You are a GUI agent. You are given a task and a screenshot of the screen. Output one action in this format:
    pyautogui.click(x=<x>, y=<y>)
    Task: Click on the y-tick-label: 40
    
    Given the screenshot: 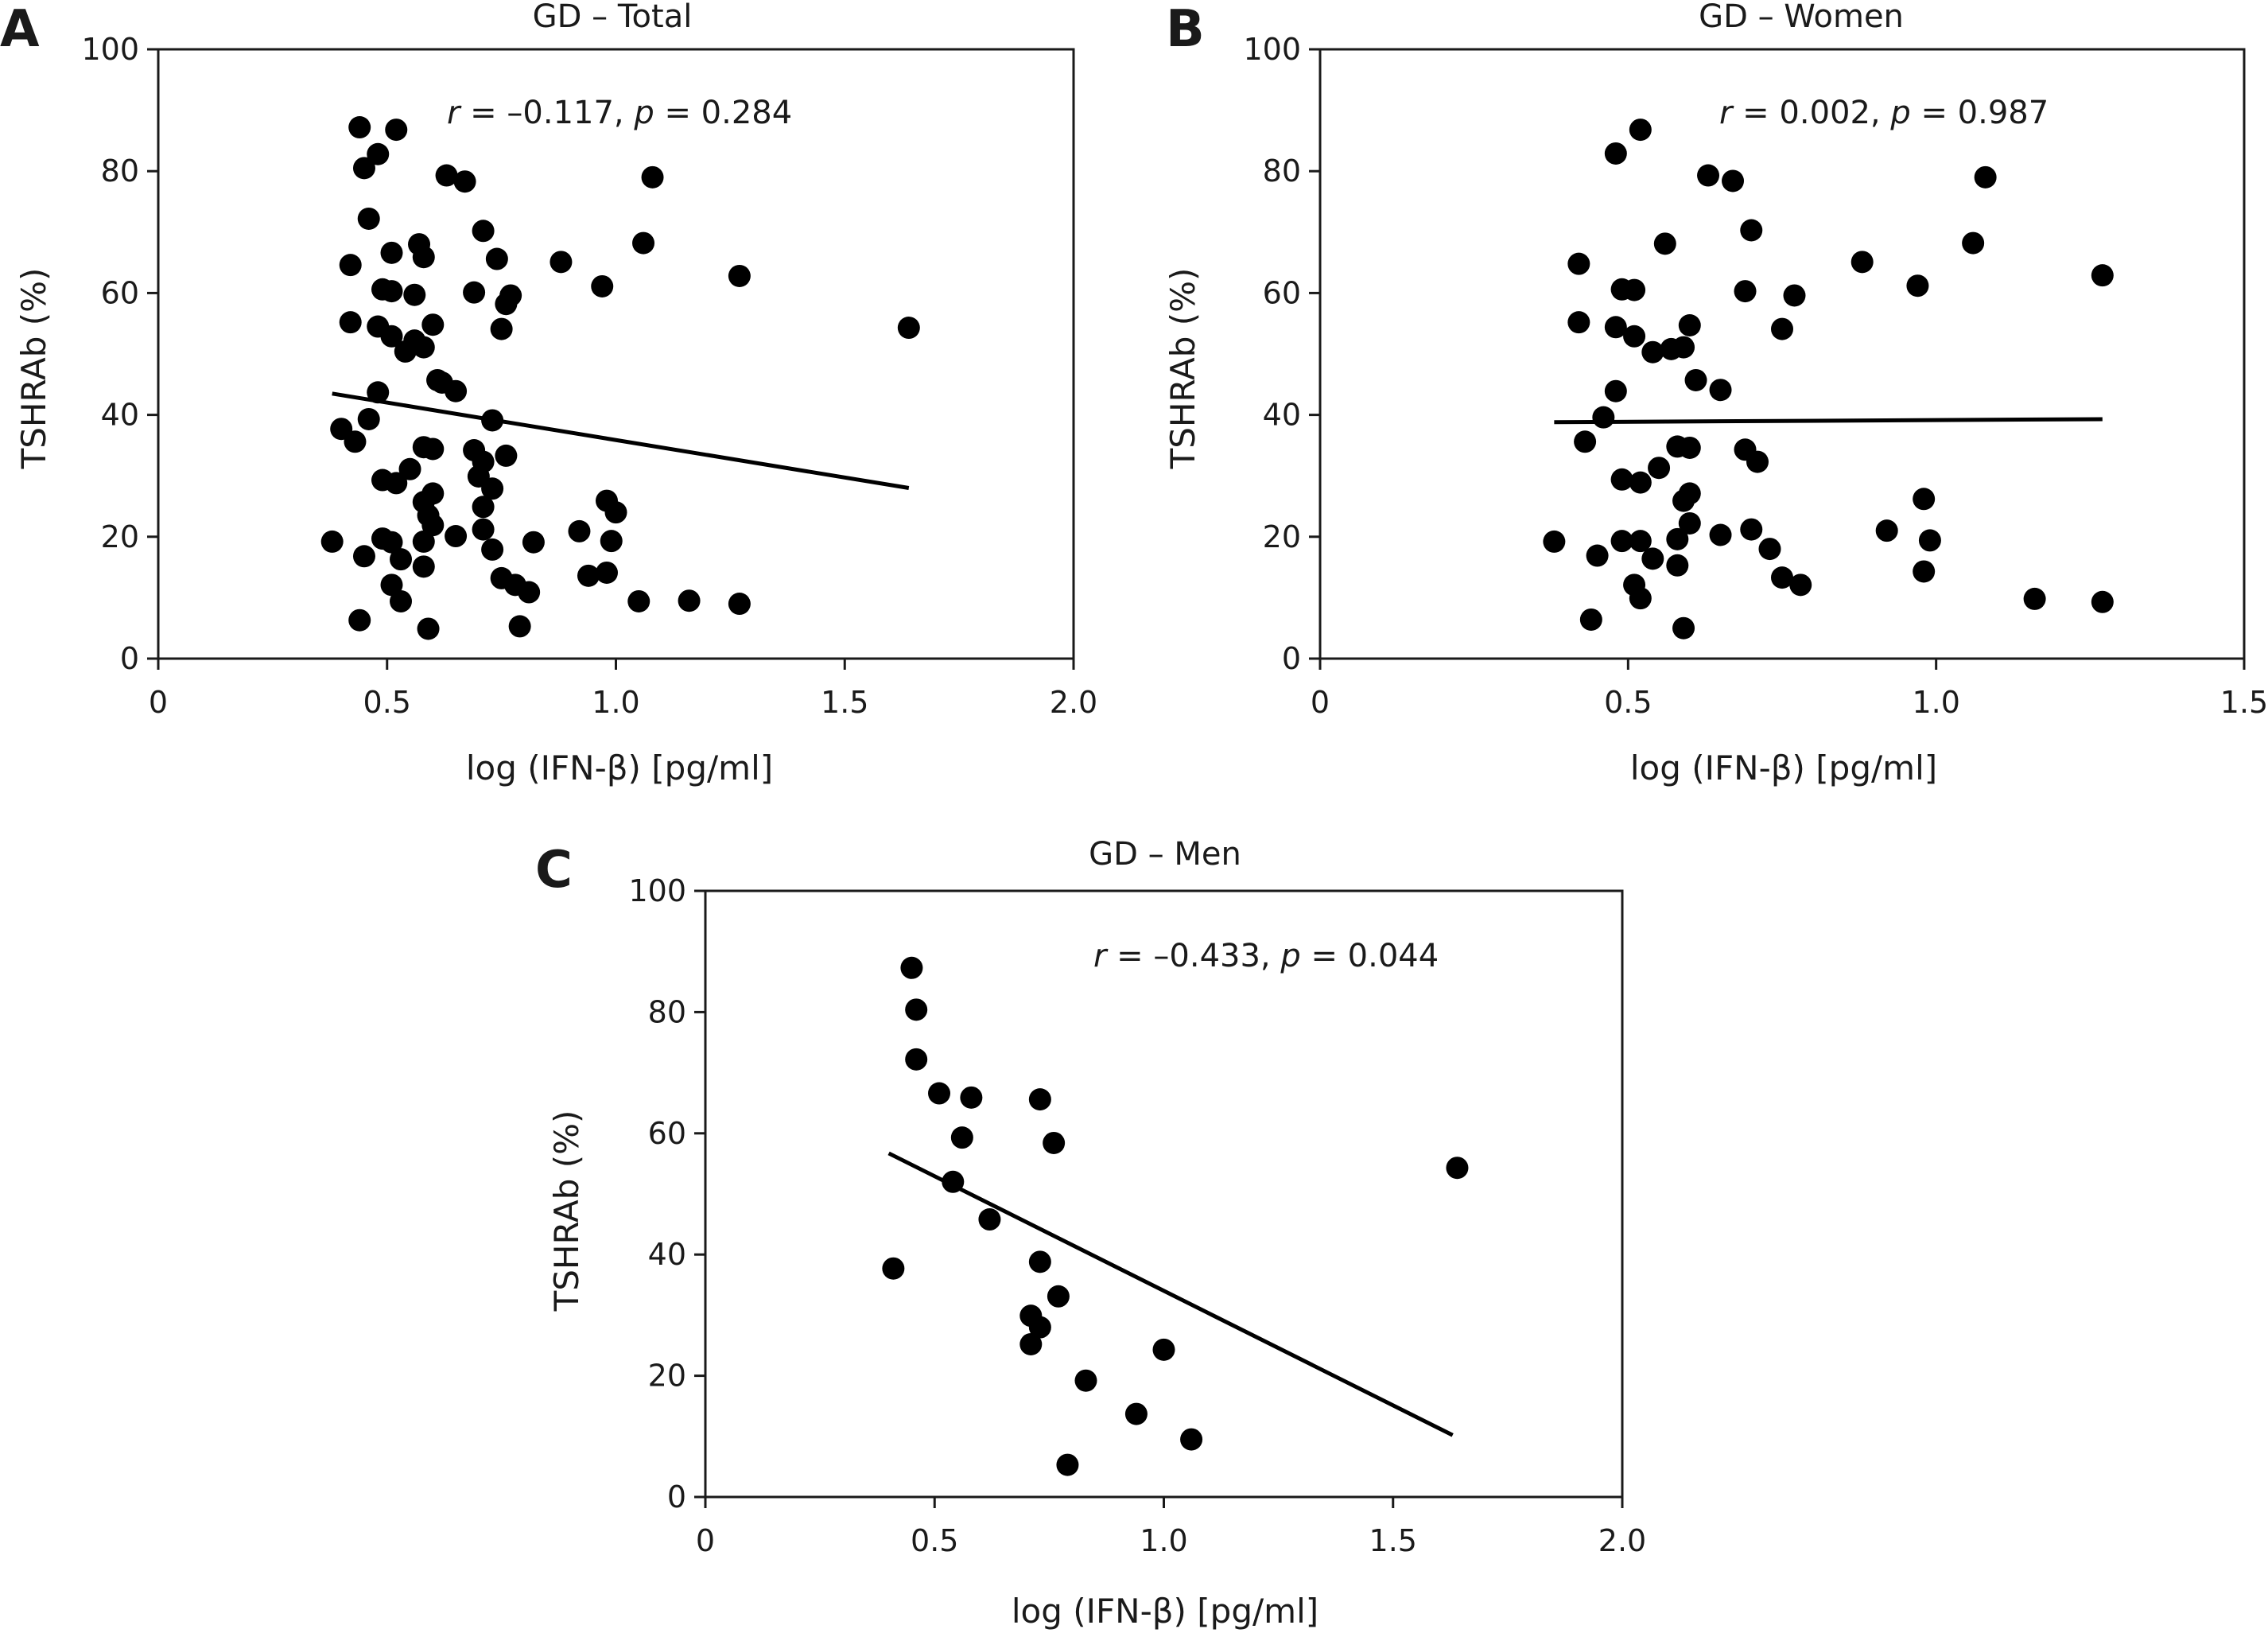 What is the action you would take?
    pyautogui.click(x=1282, y=415)
    